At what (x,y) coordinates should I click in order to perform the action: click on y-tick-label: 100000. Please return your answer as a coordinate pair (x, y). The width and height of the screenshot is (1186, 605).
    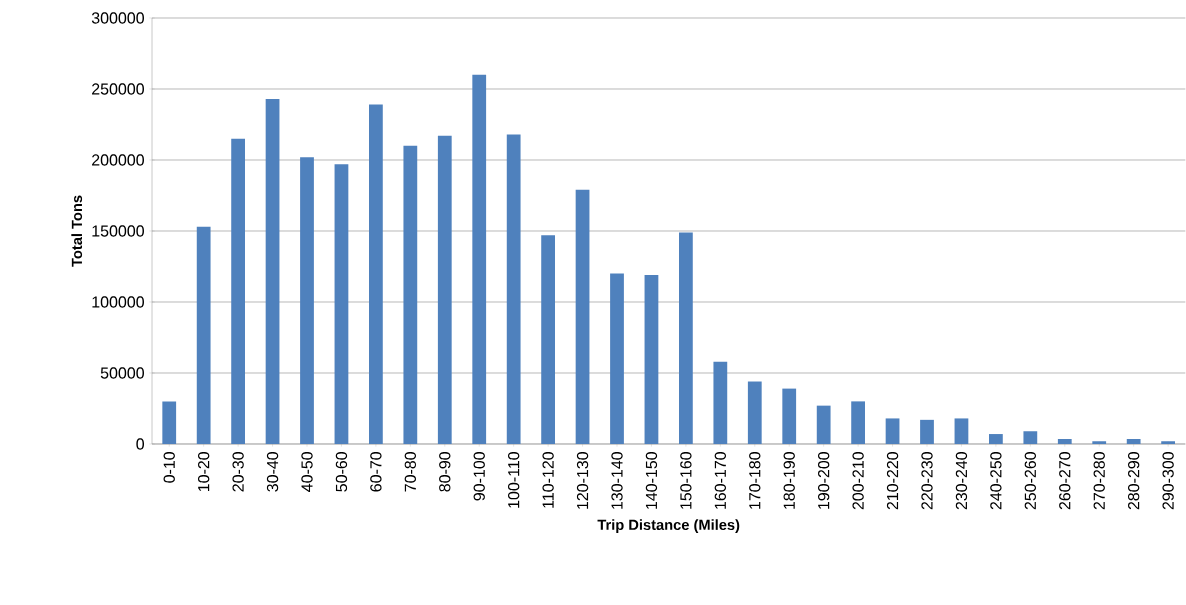
    Looking at the image, I should click on (118, 302).